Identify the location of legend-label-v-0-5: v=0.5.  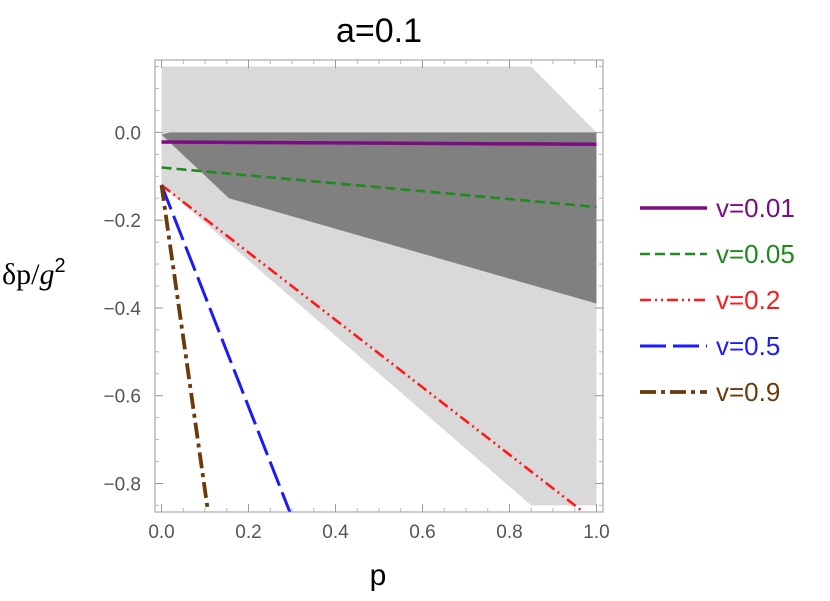
(748, 346).